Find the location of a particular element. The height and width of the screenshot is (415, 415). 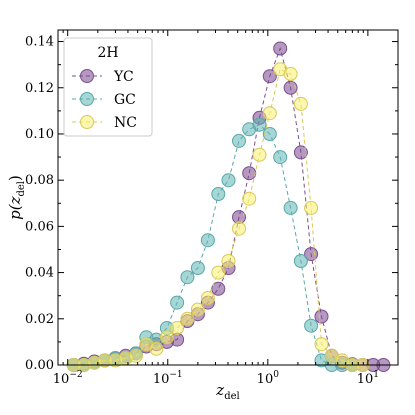

x-axis-label-main: z is located at coordinates (219, 390).